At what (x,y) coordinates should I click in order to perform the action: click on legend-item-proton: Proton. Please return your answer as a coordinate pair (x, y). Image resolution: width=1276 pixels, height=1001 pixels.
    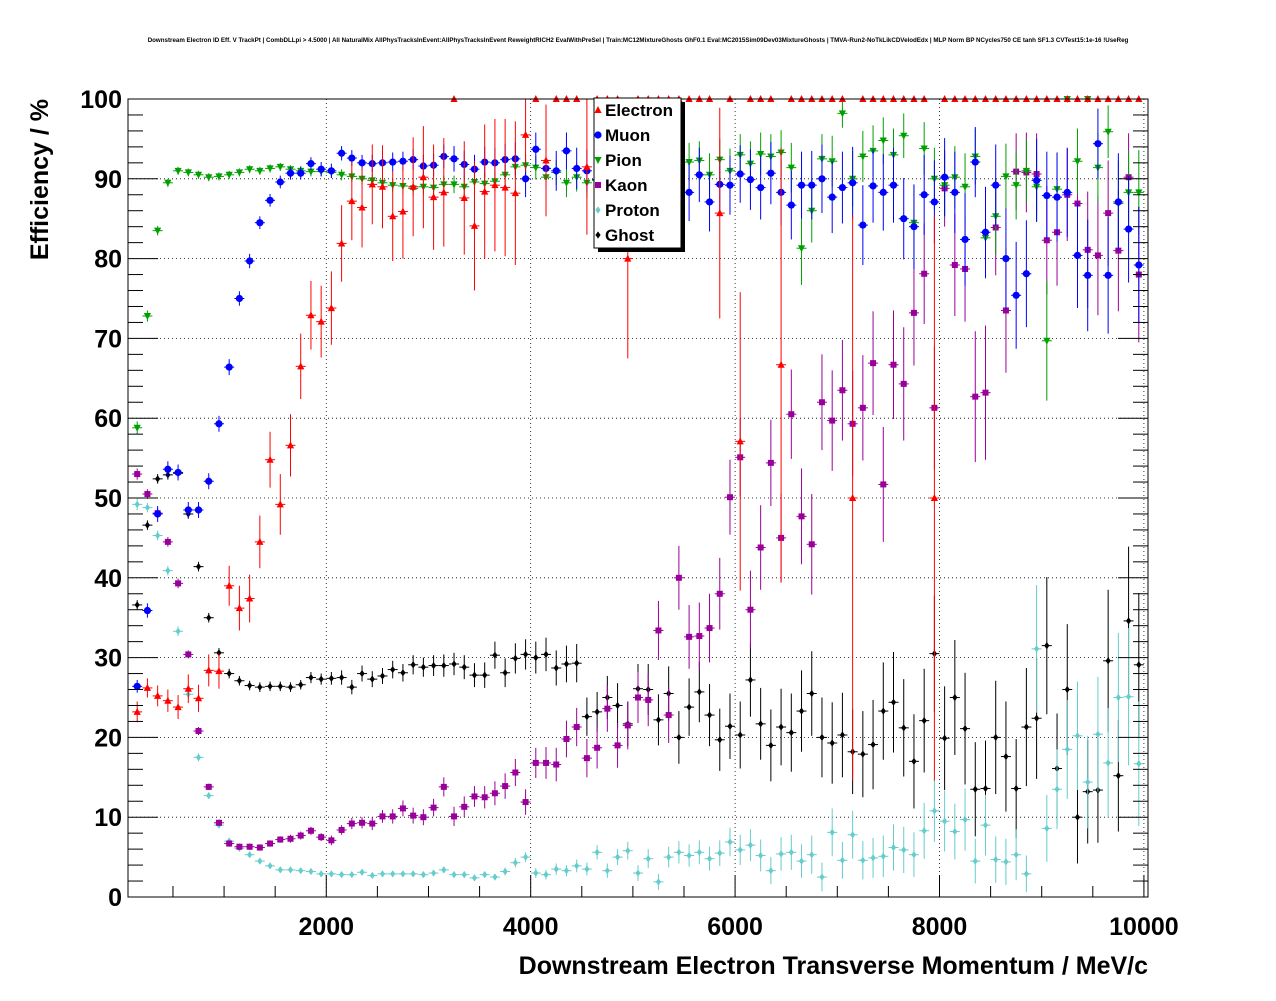
    Looking at the image, I should click on (627, 210).